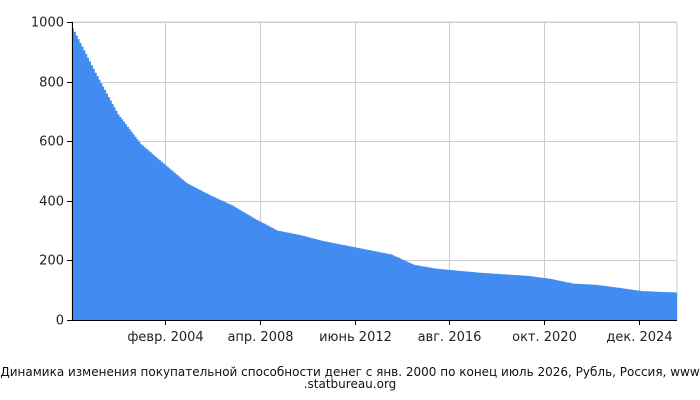 This screenshot has width=700, height=400. Describe the element at coordinates (165, 337) in the screenshot. I see `x-tick-label: февр. 2004` at that location.